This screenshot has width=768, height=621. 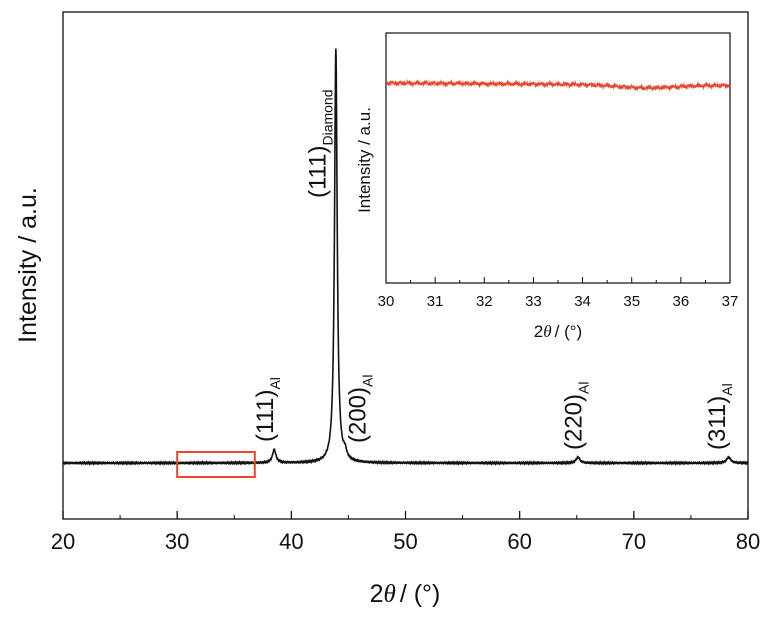 I want to click on main-x-ticks: 20 30 40 50 60 70 80, so click(x=405, y=532).